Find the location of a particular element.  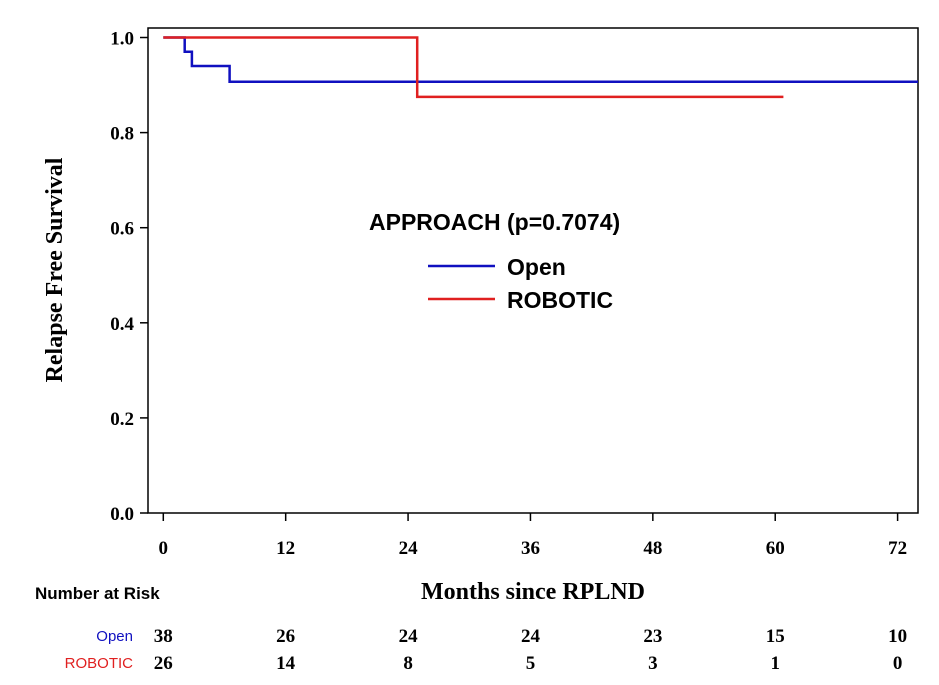

x-tick-label: 72 is located at coordinates (897, 548).